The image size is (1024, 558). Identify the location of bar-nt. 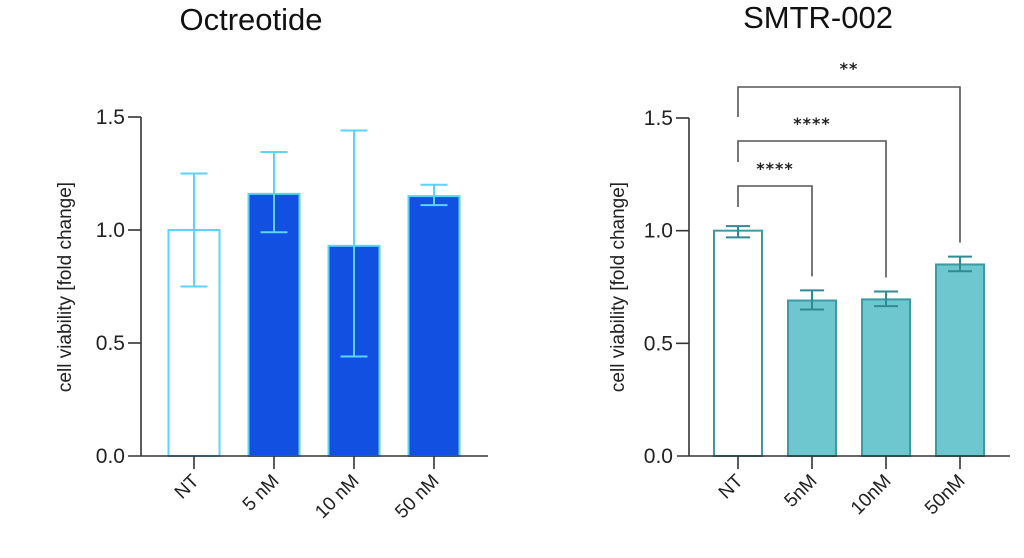
(738, 343).